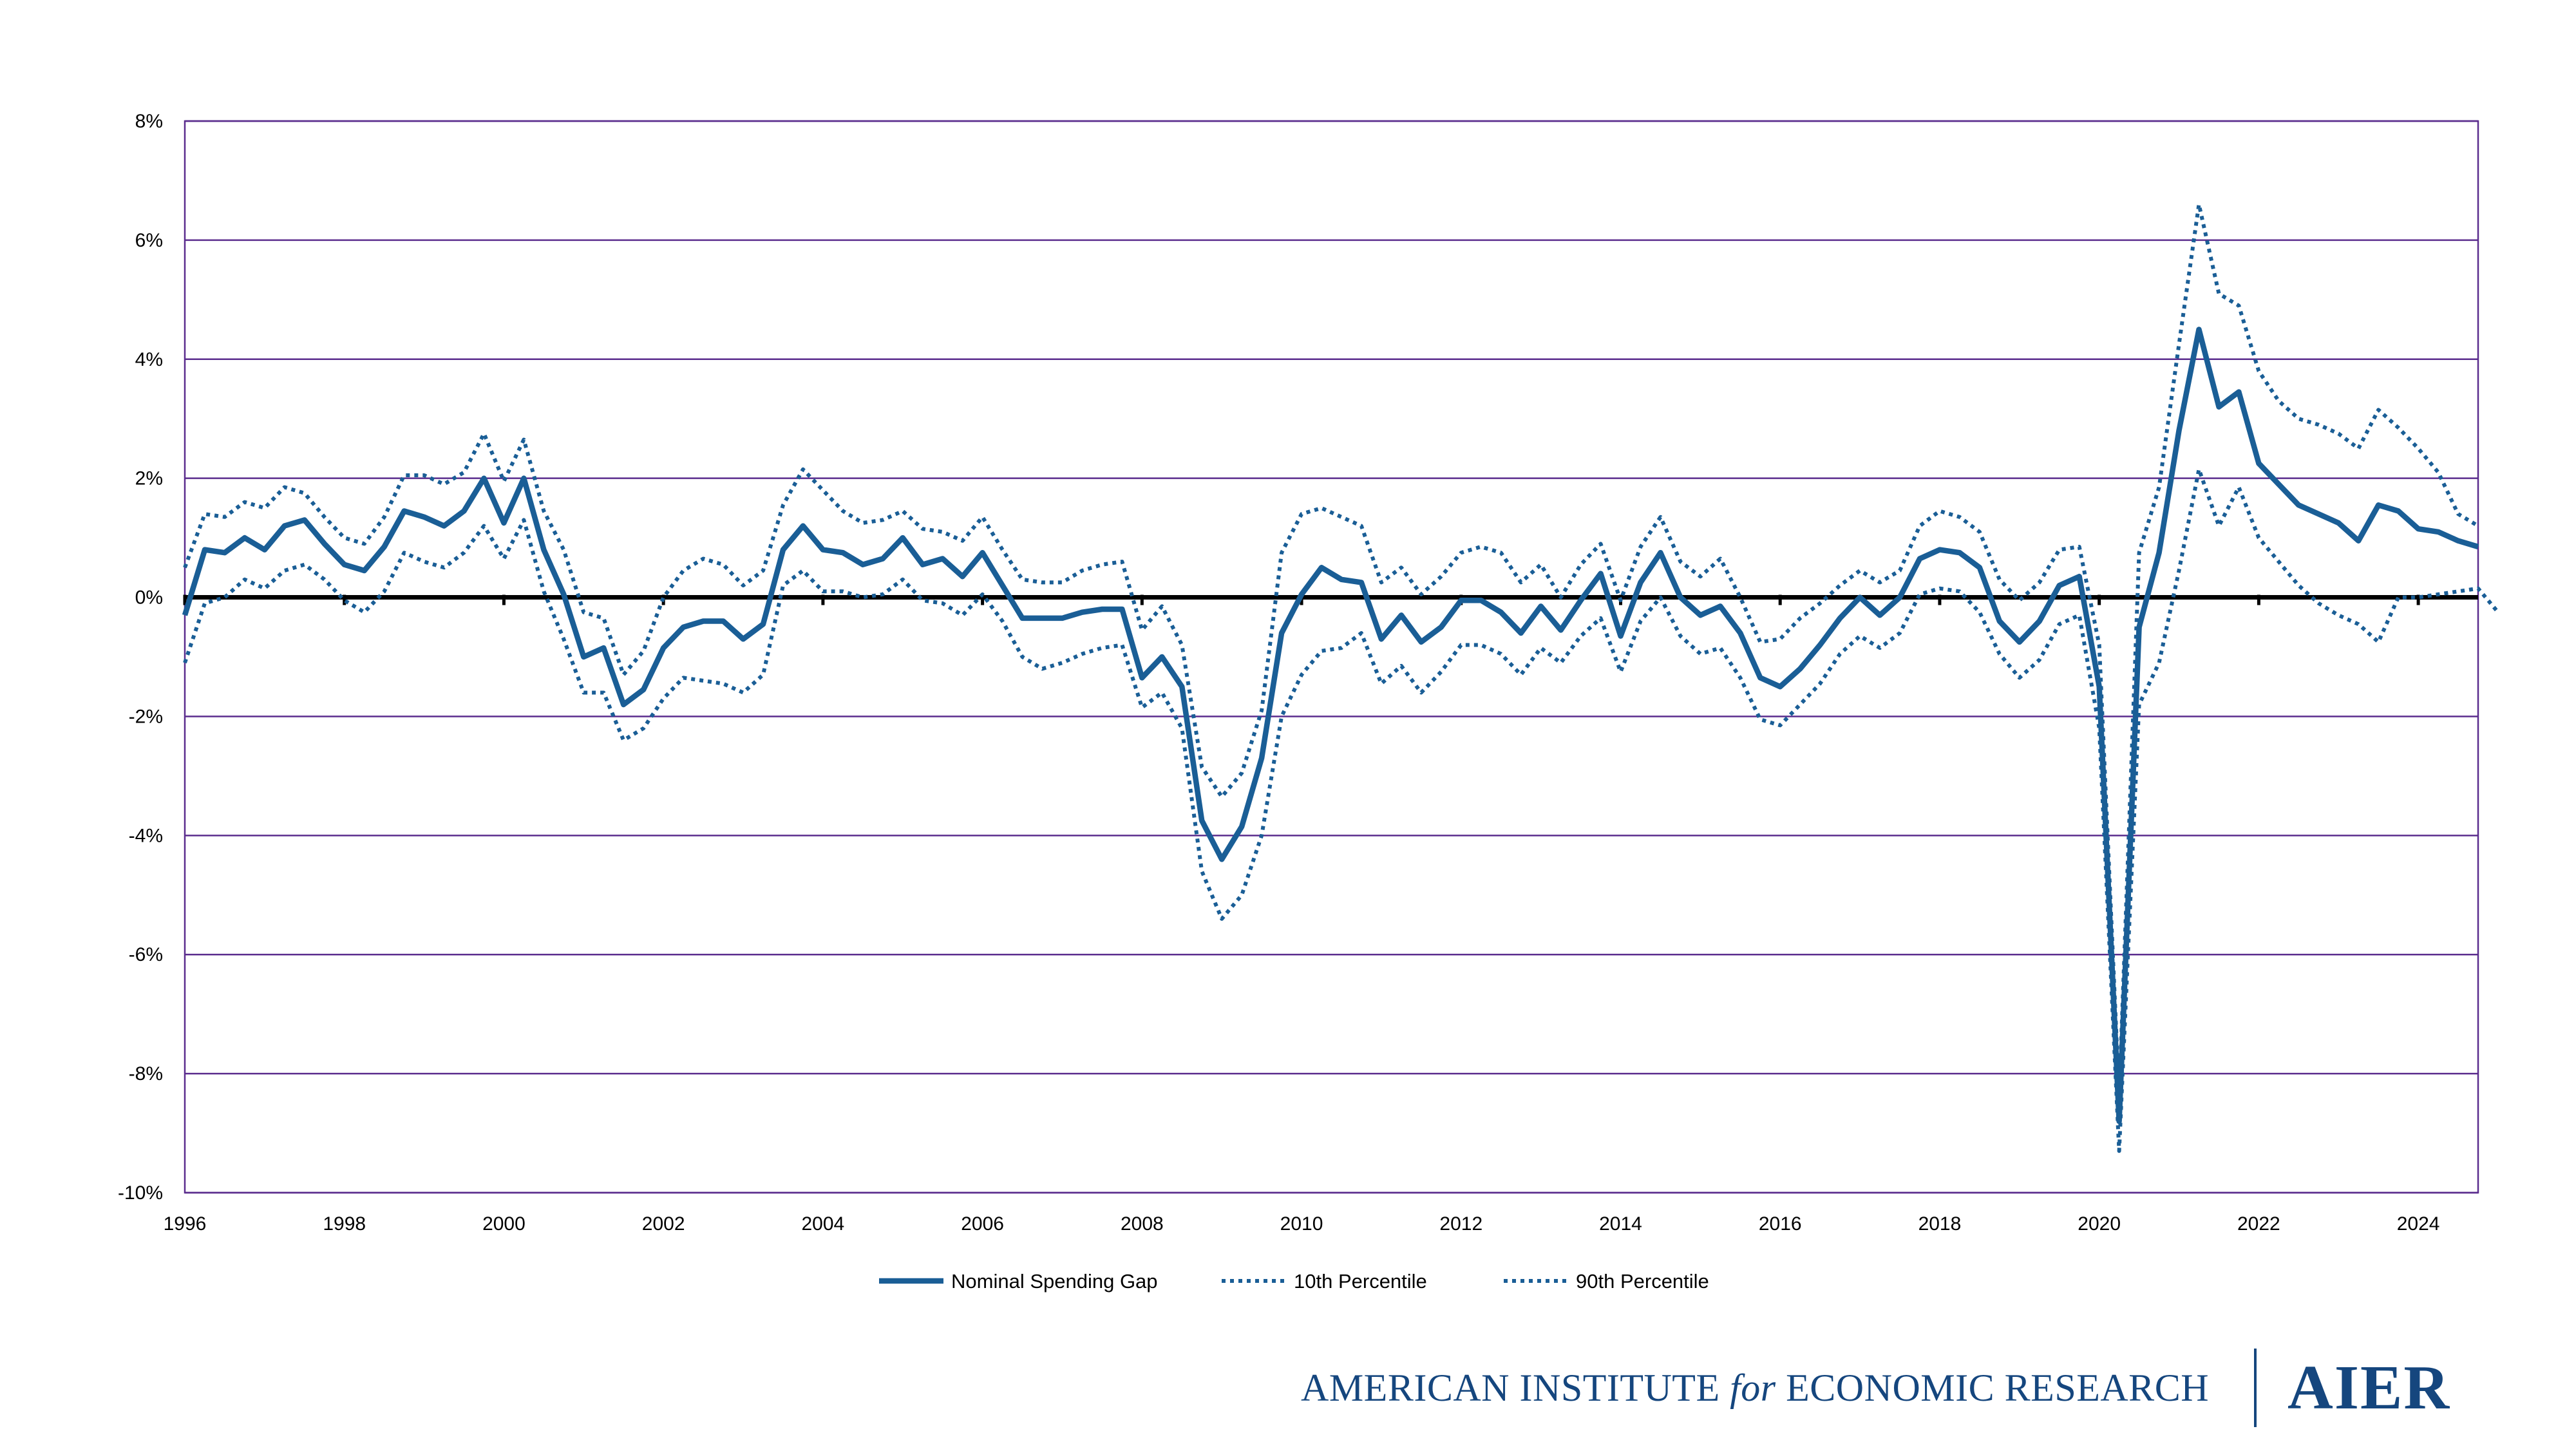 The width and height of the screenshot is (2576, 1449). What do you see at coordinates (823, 1224) in the screenshot?
I see `x-tick-label: 2004` at bounding box center [823, 1224].